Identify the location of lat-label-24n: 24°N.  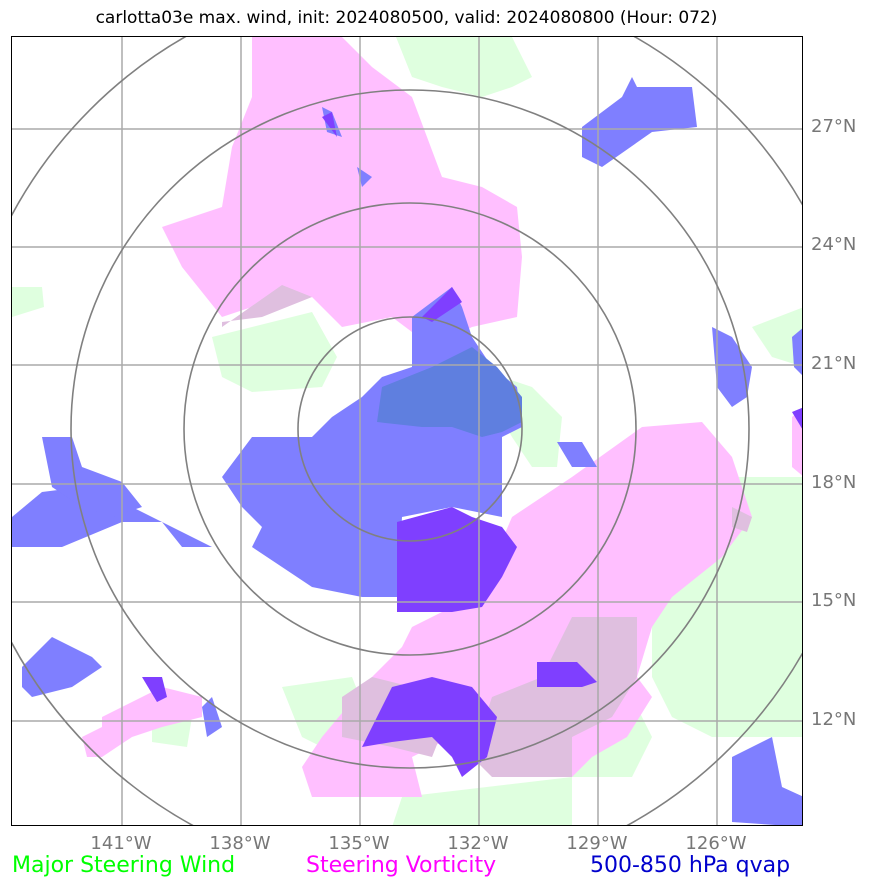
(834, 244).